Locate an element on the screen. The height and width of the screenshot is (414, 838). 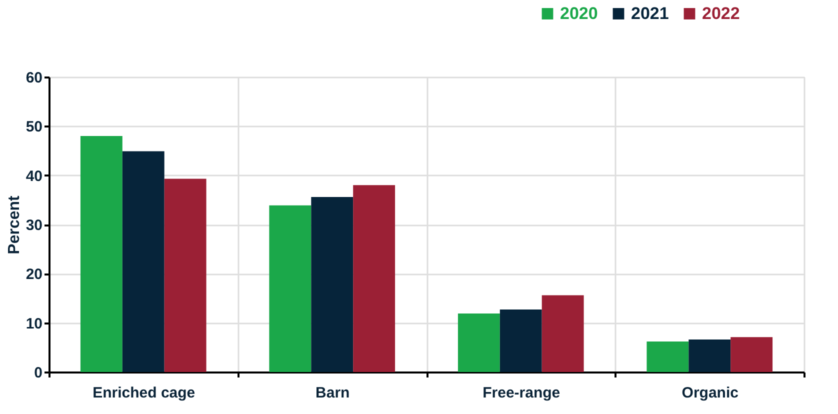
legend-label: 2022 is located at coordinates (721, 13).